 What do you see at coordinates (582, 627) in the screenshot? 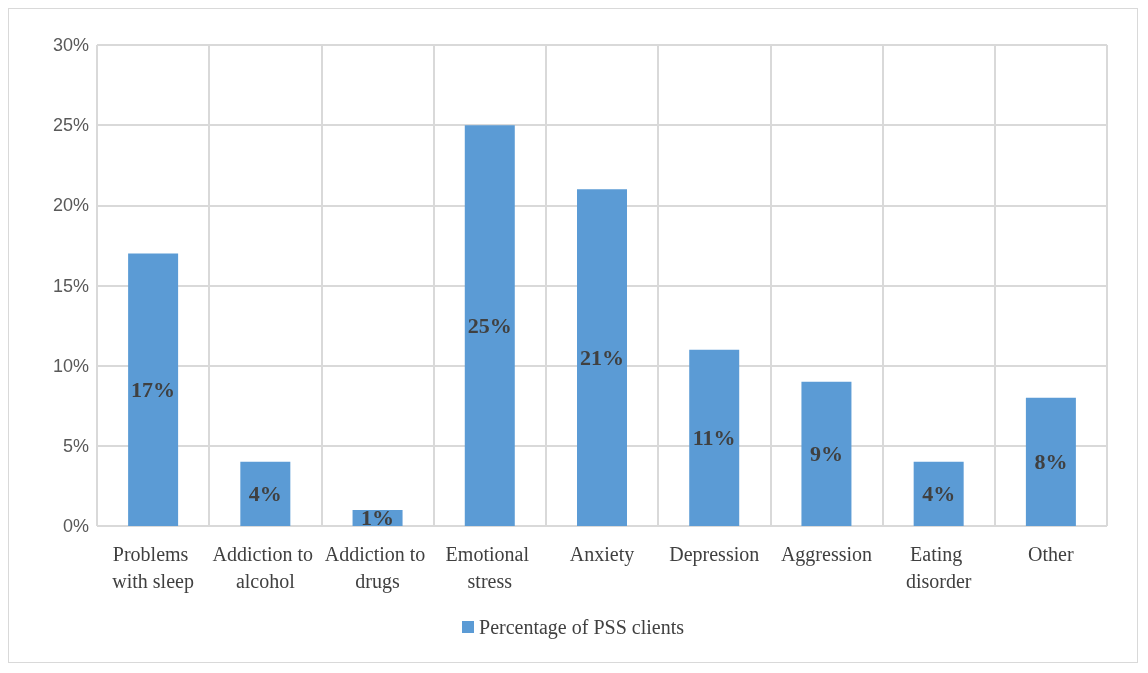
I see `legend-label: Percentage of PSS clients` at bounding box center [582, 627].